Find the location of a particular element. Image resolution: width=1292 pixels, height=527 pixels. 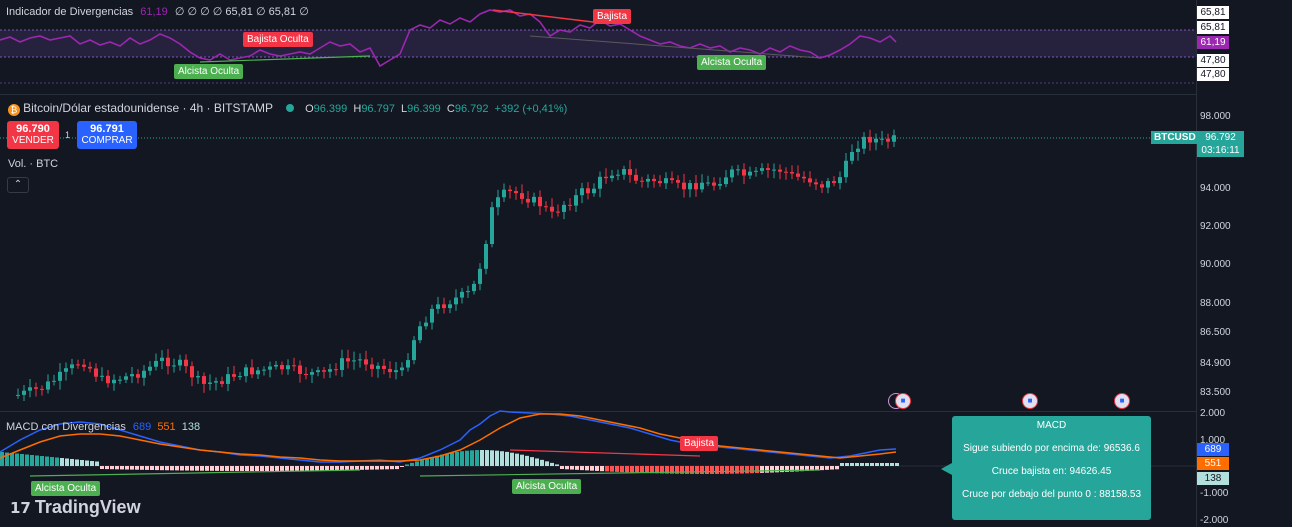

macd-axis-v3: 138 is located at coordinates (1213, 478).